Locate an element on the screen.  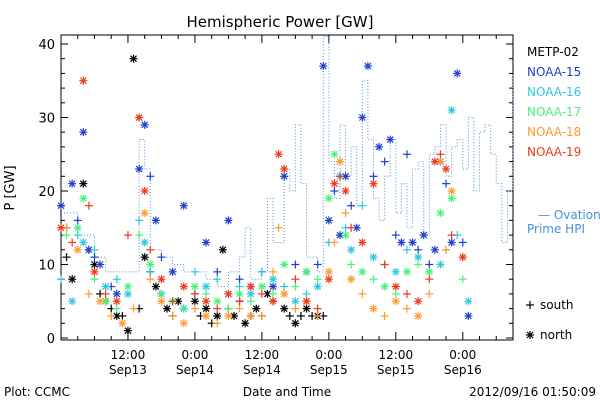
plot-credit: Plot: CCMC is located at coordinates (37, 392).